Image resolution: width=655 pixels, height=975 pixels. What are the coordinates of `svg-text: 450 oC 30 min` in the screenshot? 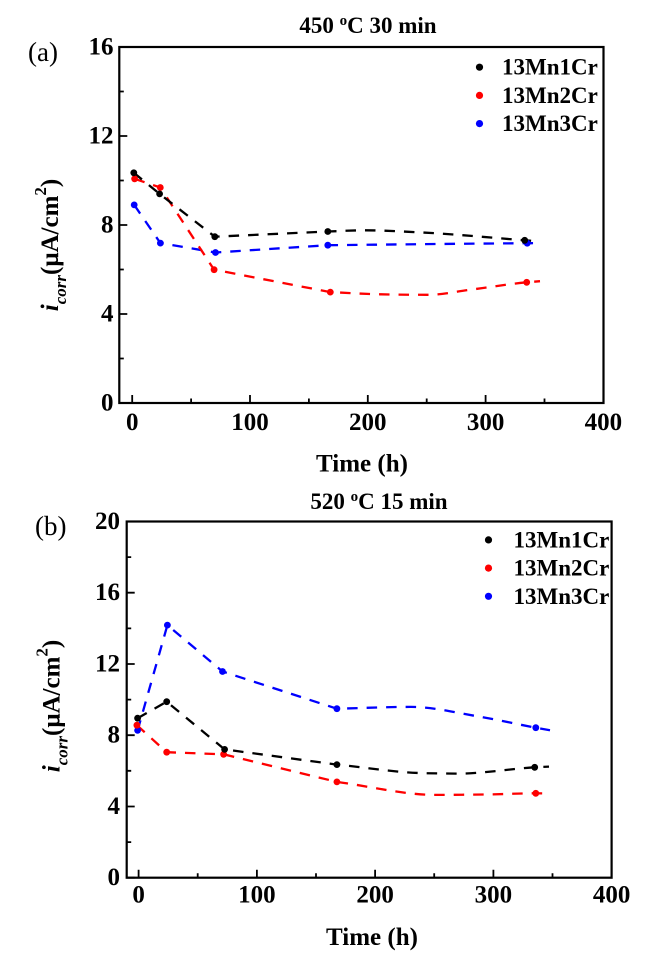 It's located at (367, 25).